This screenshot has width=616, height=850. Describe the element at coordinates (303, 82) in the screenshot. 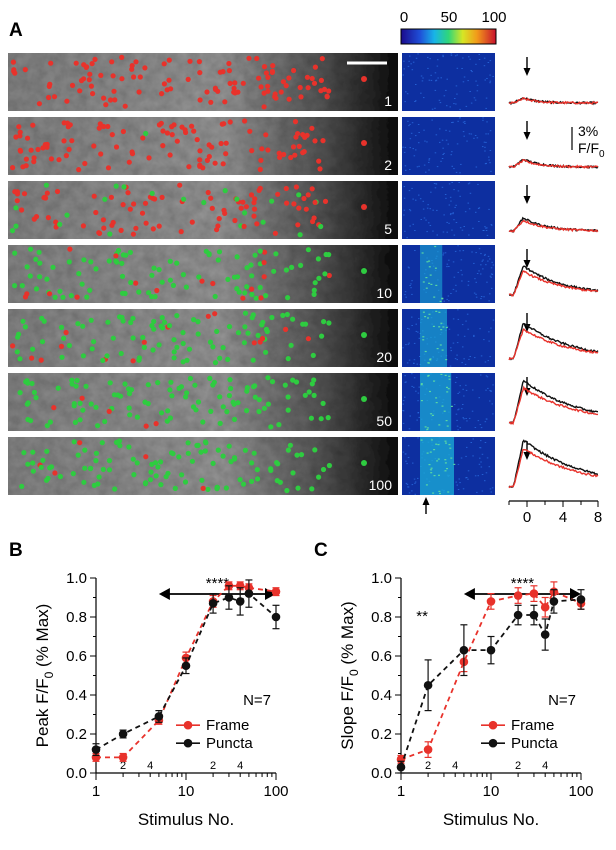

I see `image-row: 1` at that location.